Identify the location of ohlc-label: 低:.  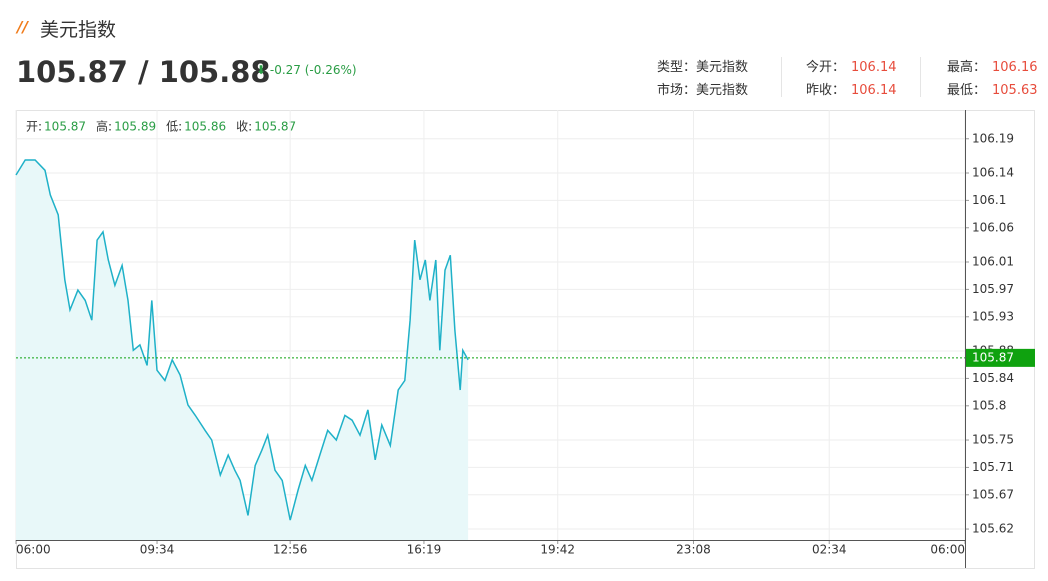
(174, 127).